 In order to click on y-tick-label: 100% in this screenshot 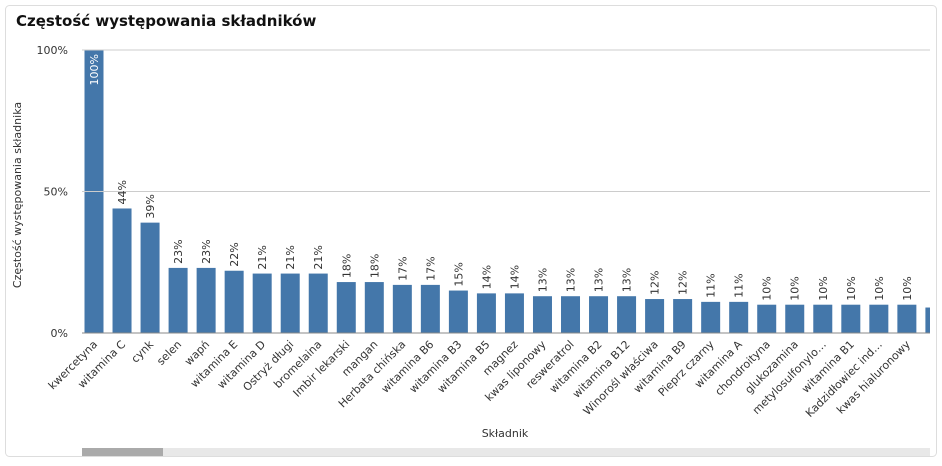, I will do `click(52, 50)`.